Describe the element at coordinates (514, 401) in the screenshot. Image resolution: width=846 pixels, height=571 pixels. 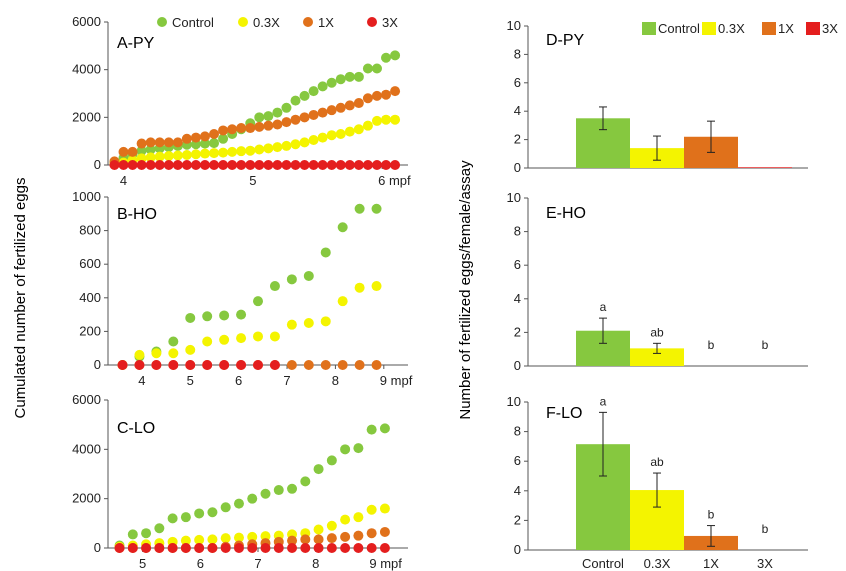
I see `y-tick-label: 10` at that location.